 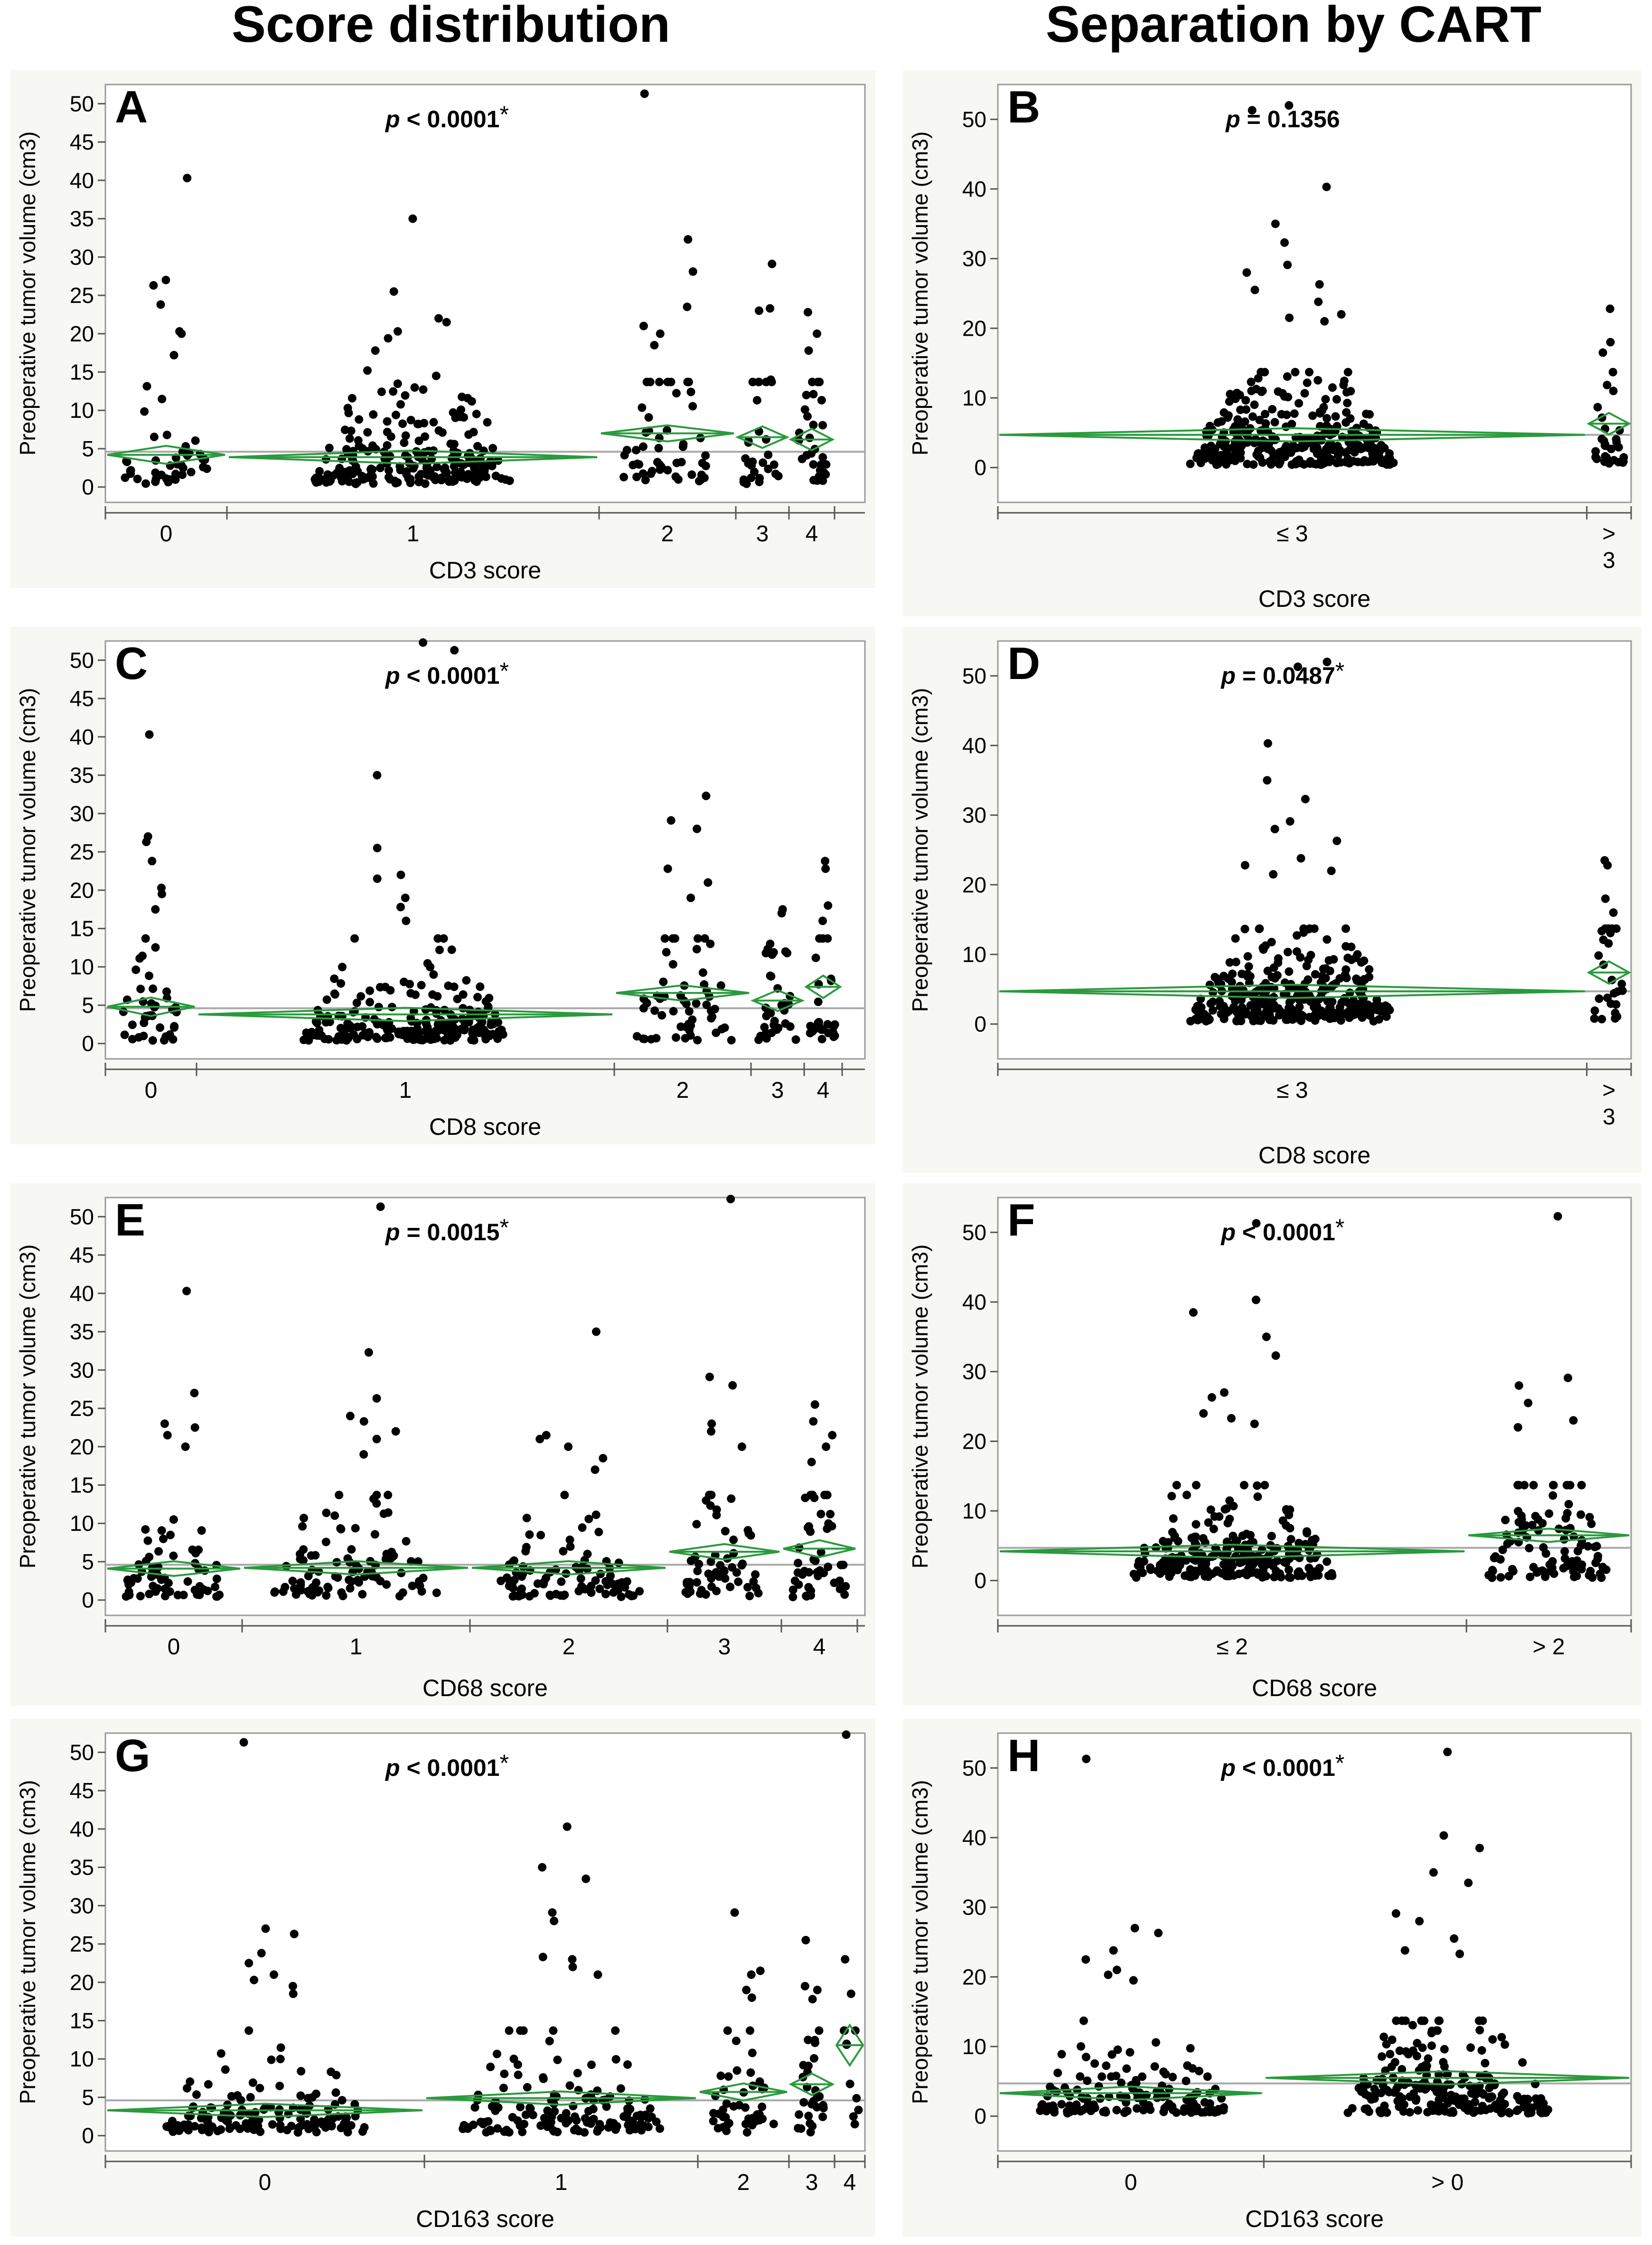 I want to click on y-tick-label: 30, so click(x=82, y=1370).